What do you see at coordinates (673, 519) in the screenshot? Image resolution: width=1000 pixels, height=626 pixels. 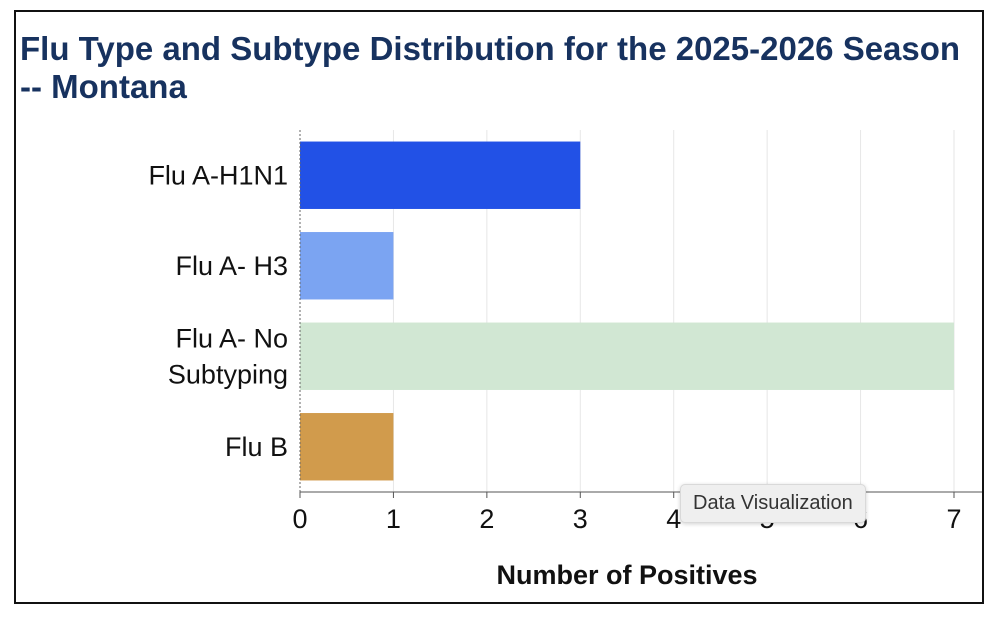 I see `x-tick-label: 4` at bounding box center [673, 519].